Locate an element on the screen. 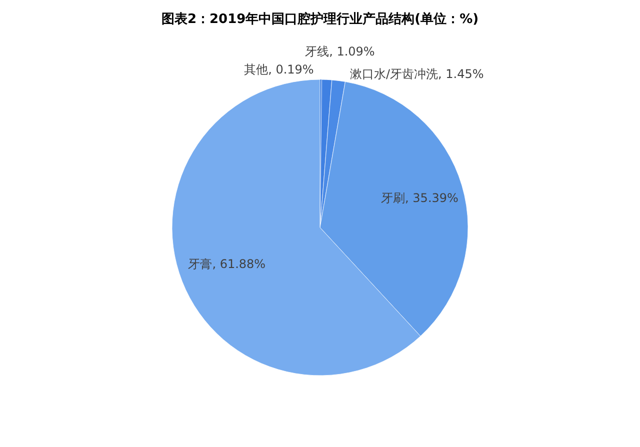  slice-label: 漱口水/牙齿冲洗, 1.45% is located at coordinates (417, 73).